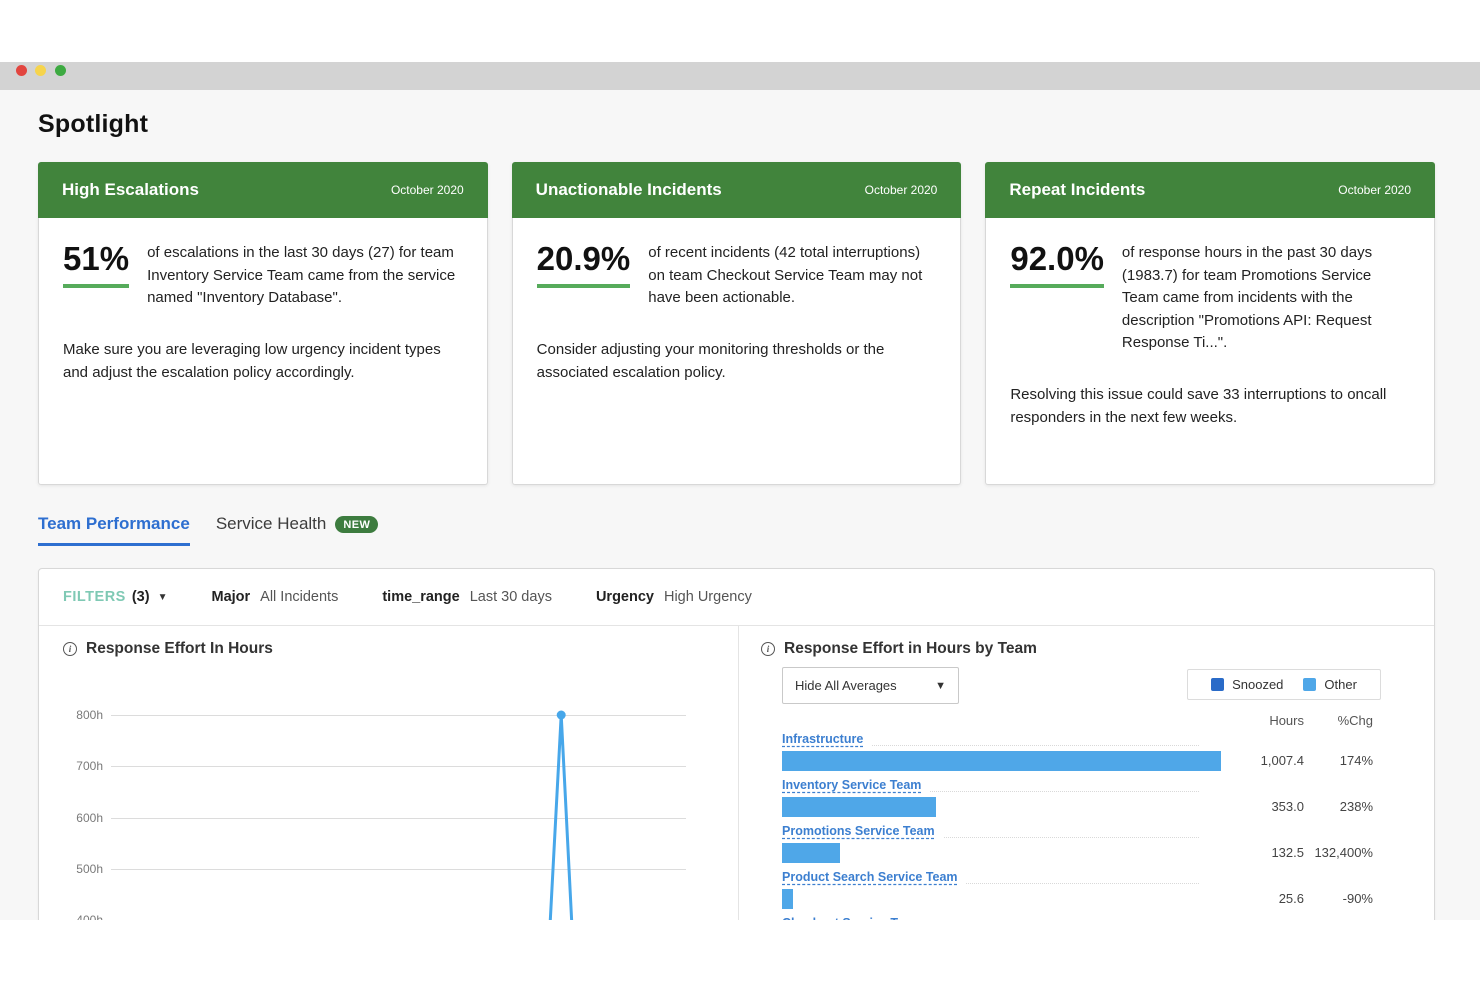  What do you see at coordinates (21, 70) in the screenshot?
I see `traffic-light-close-icon` at bounding box center [21, 70].